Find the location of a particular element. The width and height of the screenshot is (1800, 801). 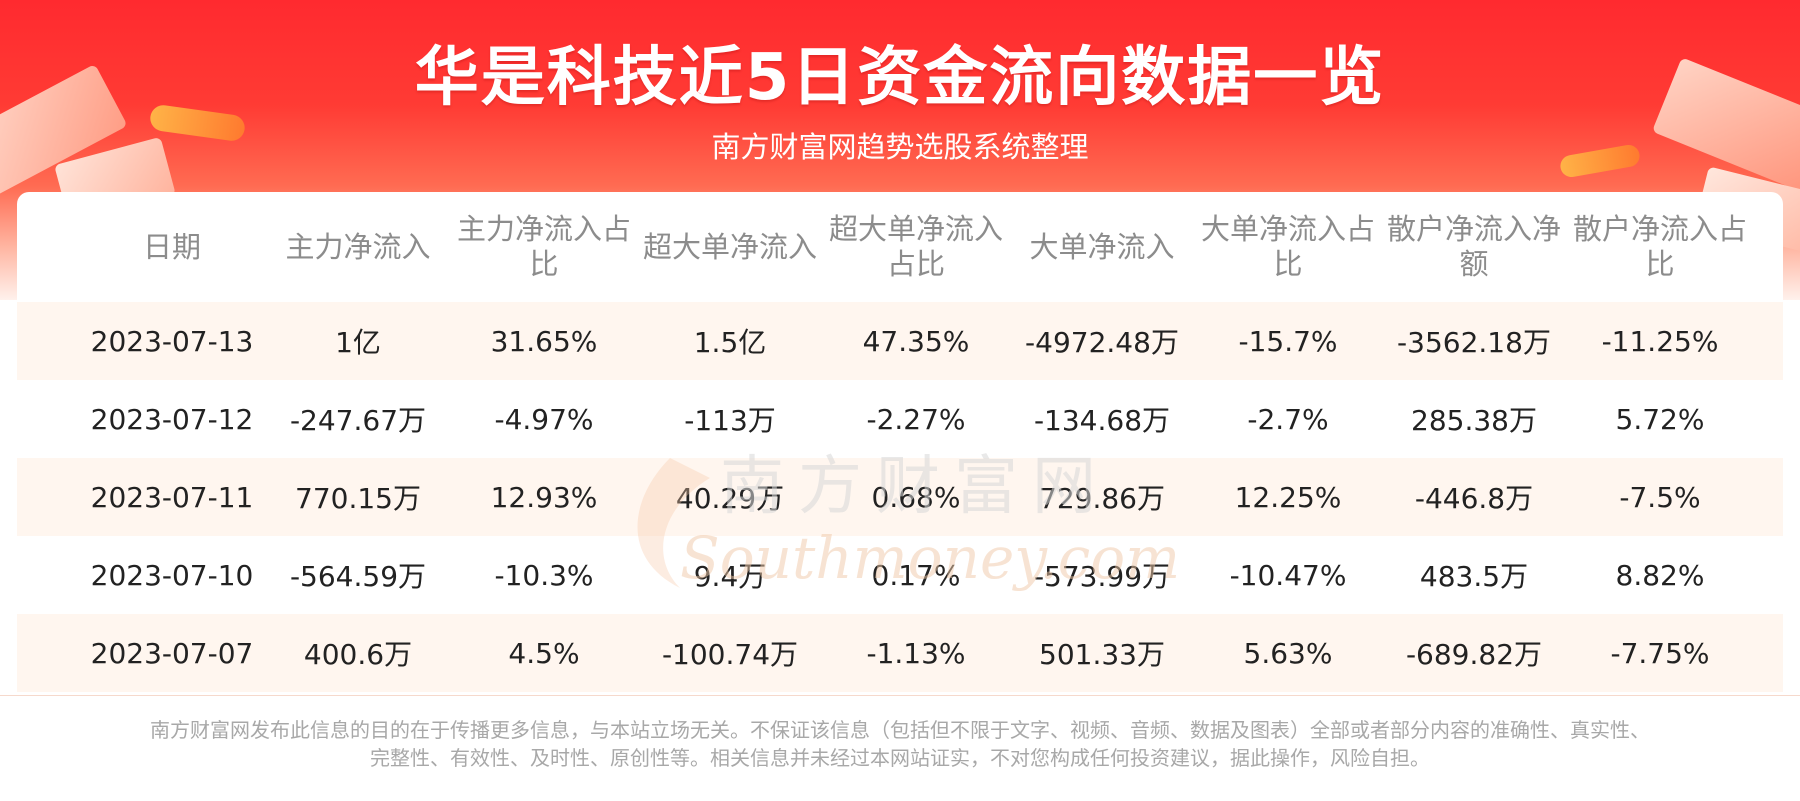

column-header-retail-ratio: 散户净流入占比 is located at coordinates (1659, 246).